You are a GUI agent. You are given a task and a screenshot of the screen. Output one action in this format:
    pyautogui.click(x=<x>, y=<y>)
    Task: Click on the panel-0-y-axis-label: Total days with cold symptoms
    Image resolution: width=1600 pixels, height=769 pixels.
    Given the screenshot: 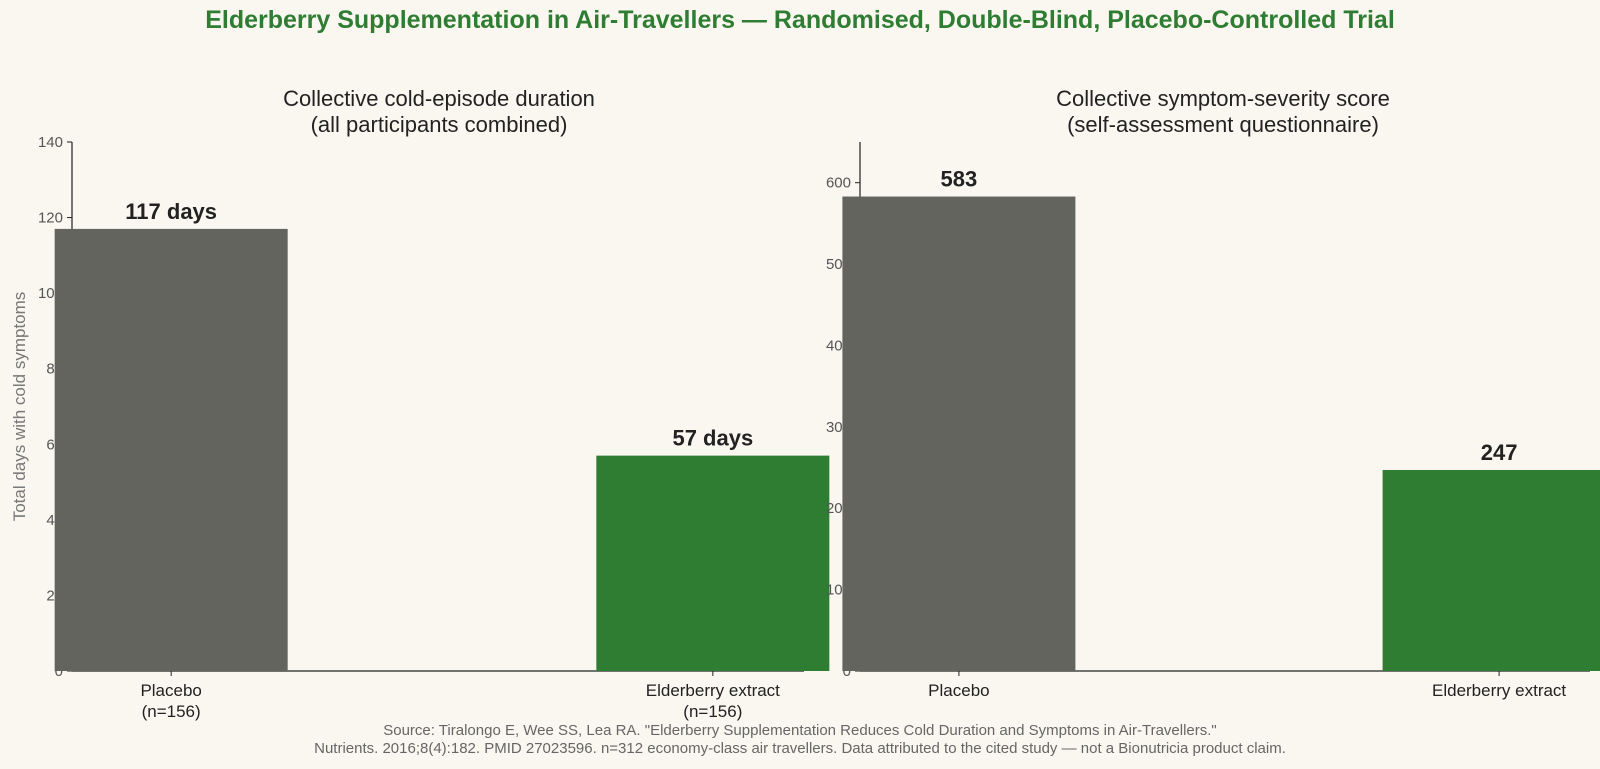 What is the action you would take?
    pyautogui.click(x=19, y=407)
    